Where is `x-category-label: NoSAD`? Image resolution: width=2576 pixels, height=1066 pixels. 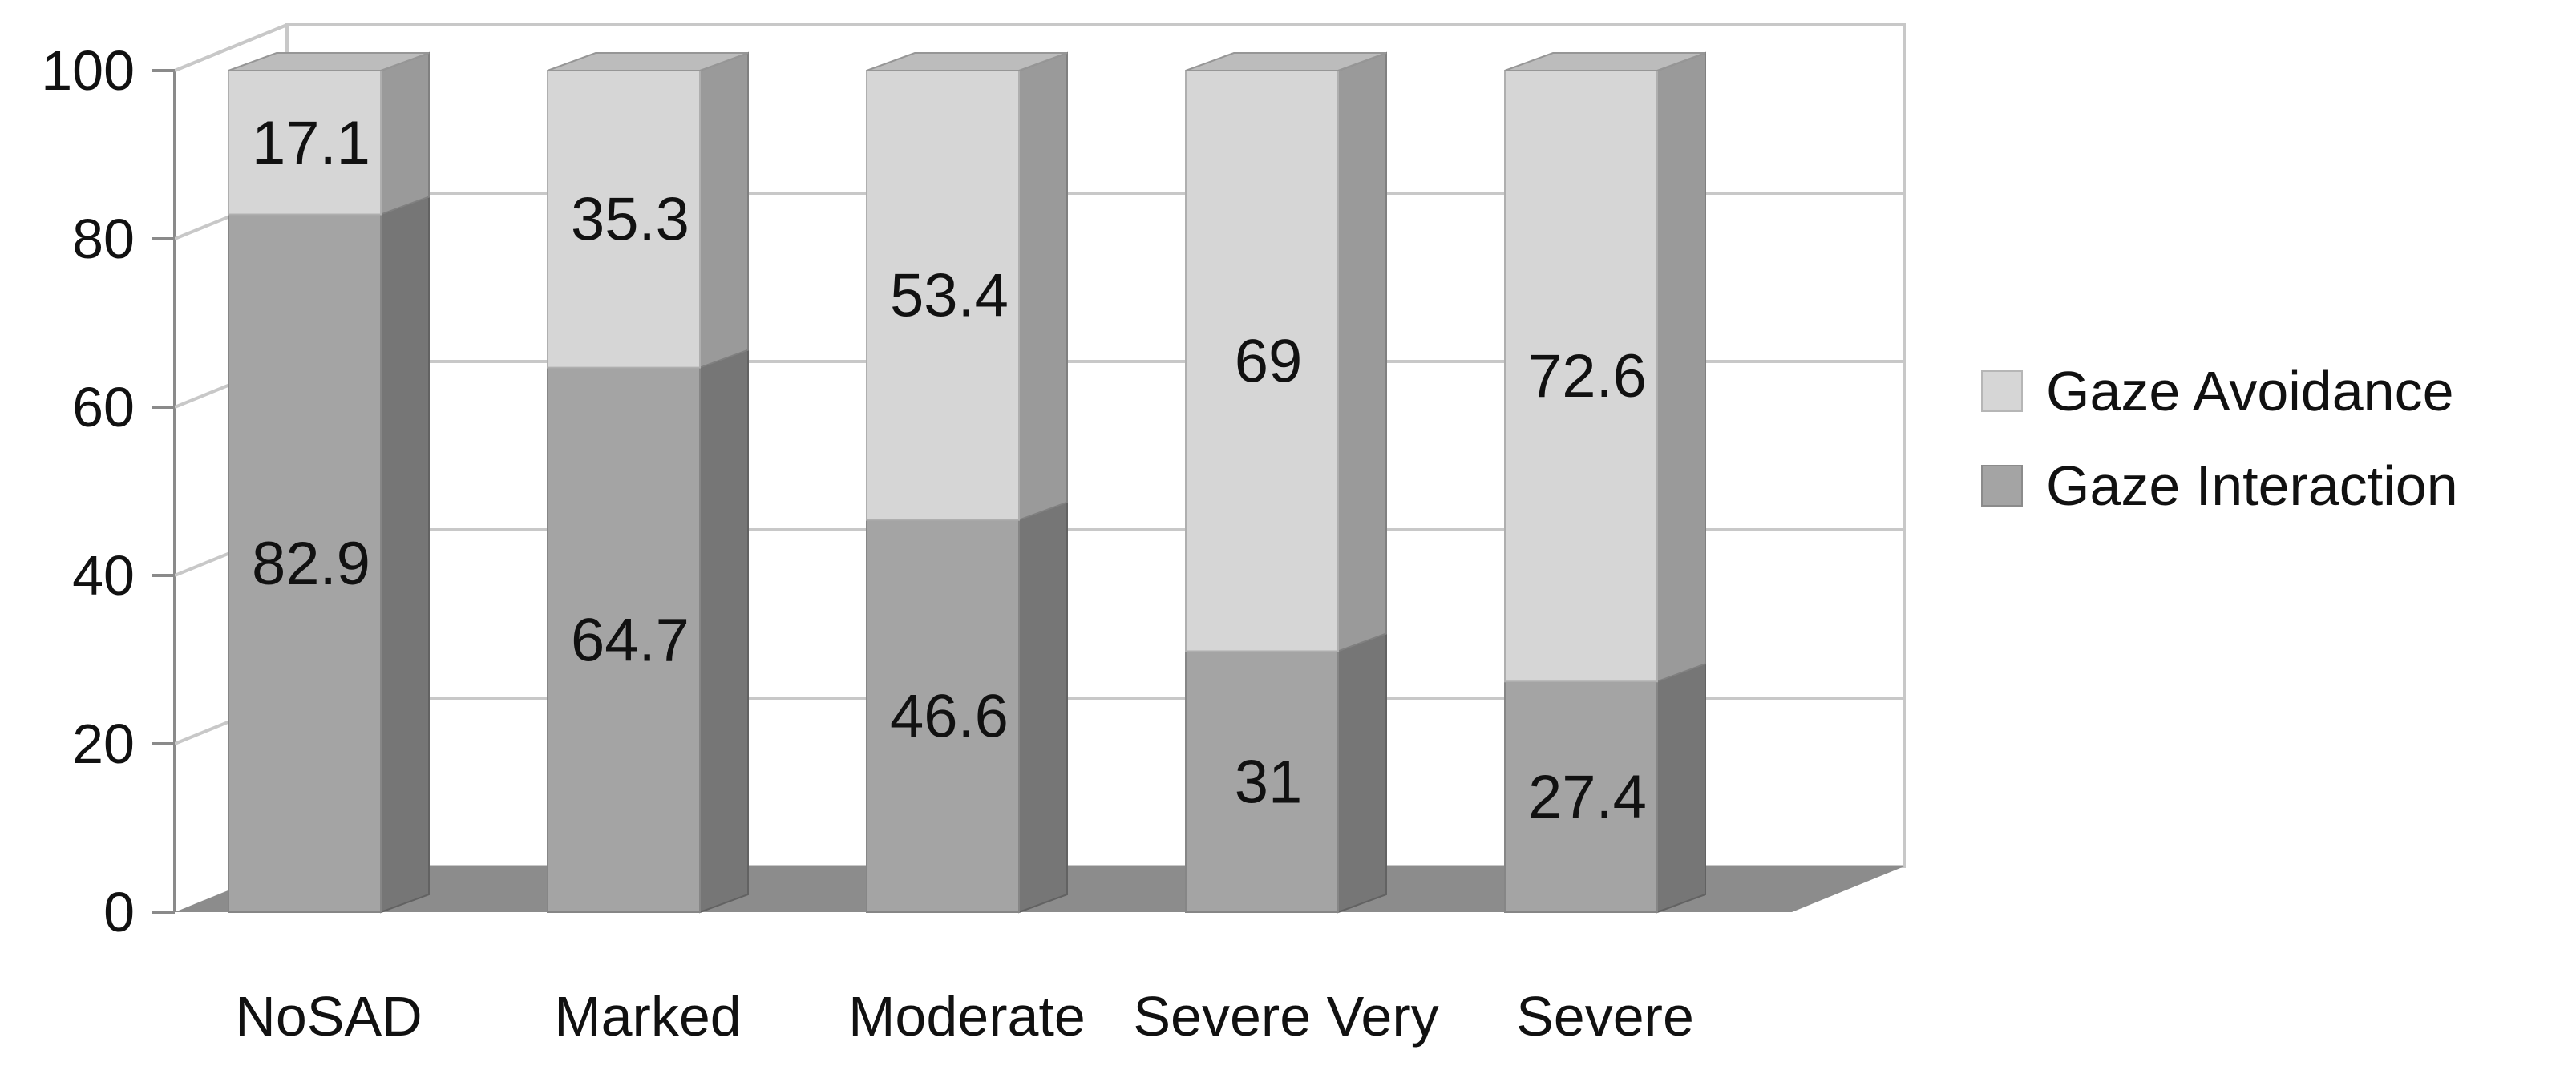
x-category-label: NoSAD is located at coordinates (328, 1017).